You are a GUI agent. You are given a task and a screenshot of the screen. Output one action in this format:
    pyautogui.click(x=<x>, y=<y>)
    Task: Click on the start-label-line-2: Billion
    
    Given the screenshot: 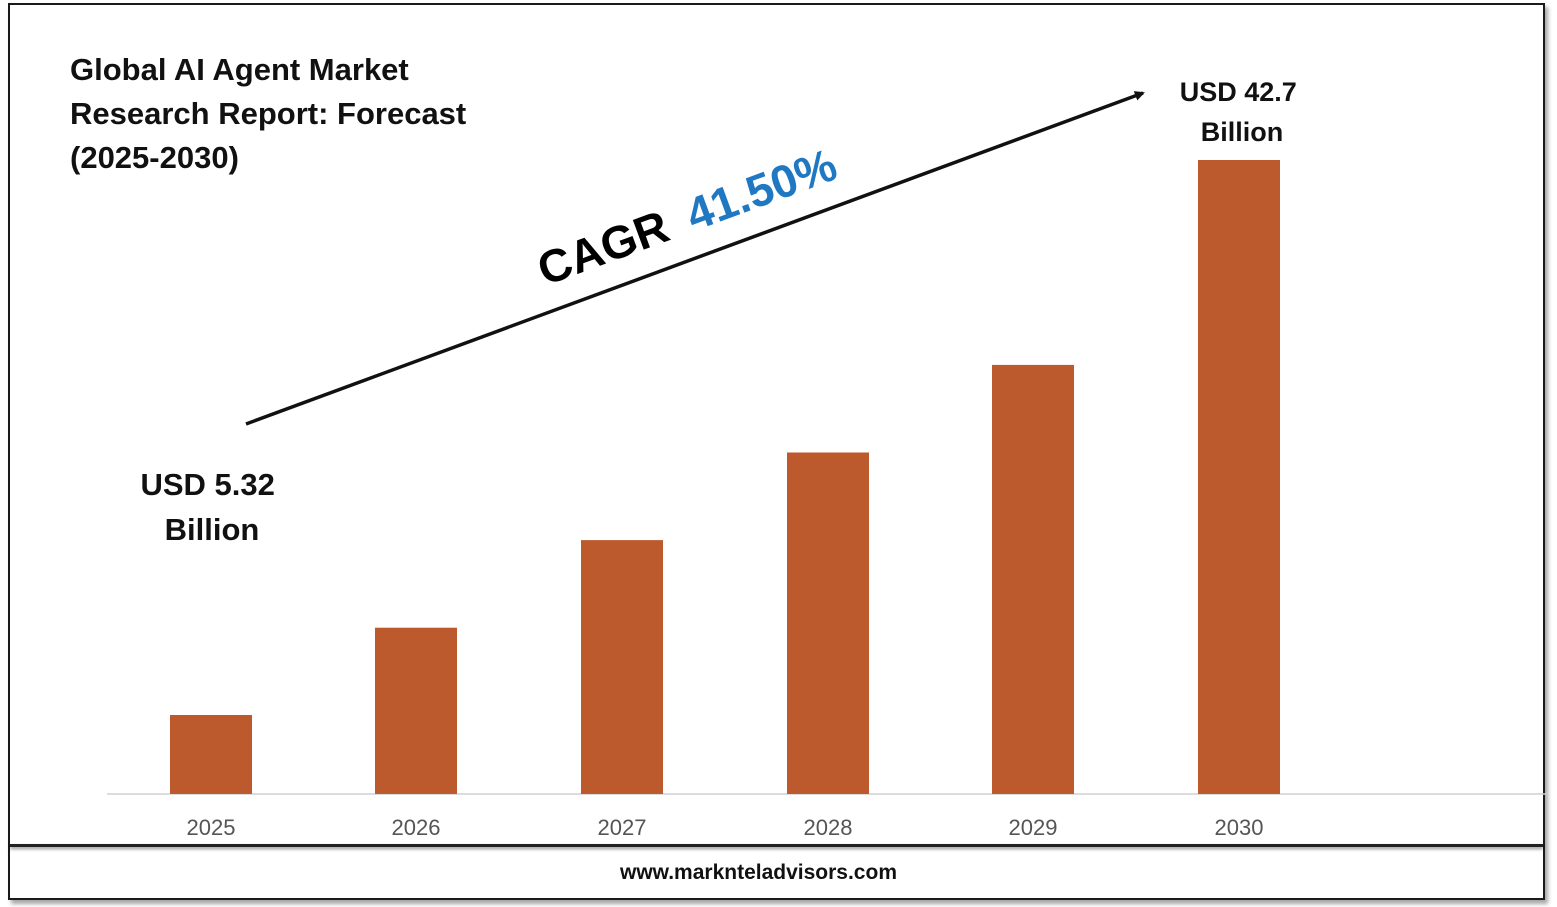 What is the action you would take?
    pyautogui.click(x=212, y=529)
    